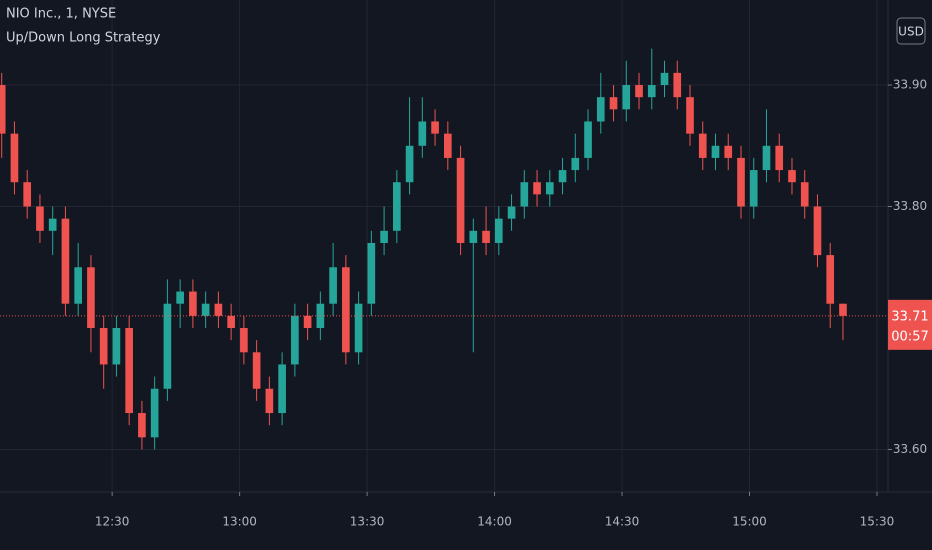 This screenshot has height=550, width=932. Describe the element at coordinates (494, 522) in the screenshot. I see `x-tick-label: 14:00` at that location.